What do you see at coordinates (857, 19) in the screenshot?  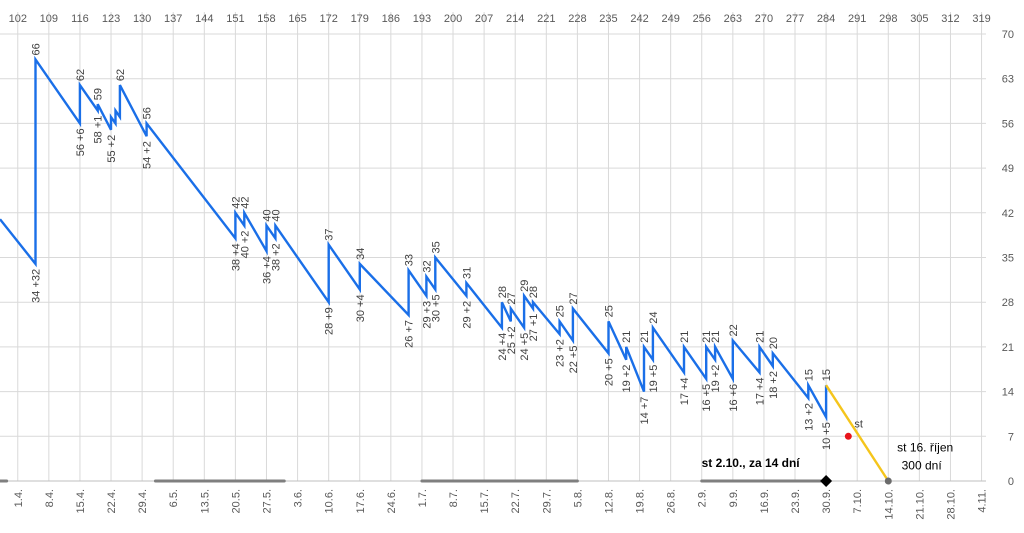 I see `top-axis-tick-label: 291` at bounding box center [857, 19].